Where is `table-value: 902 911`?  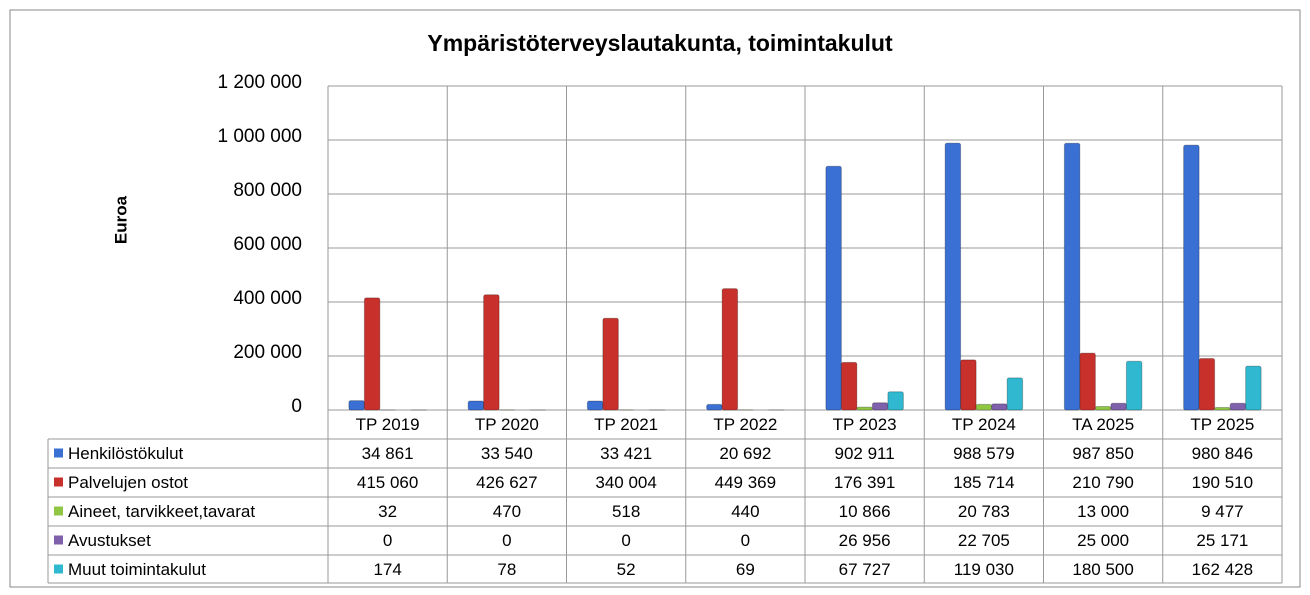 table-value: 902 911 is located at coordinates (865, 453).